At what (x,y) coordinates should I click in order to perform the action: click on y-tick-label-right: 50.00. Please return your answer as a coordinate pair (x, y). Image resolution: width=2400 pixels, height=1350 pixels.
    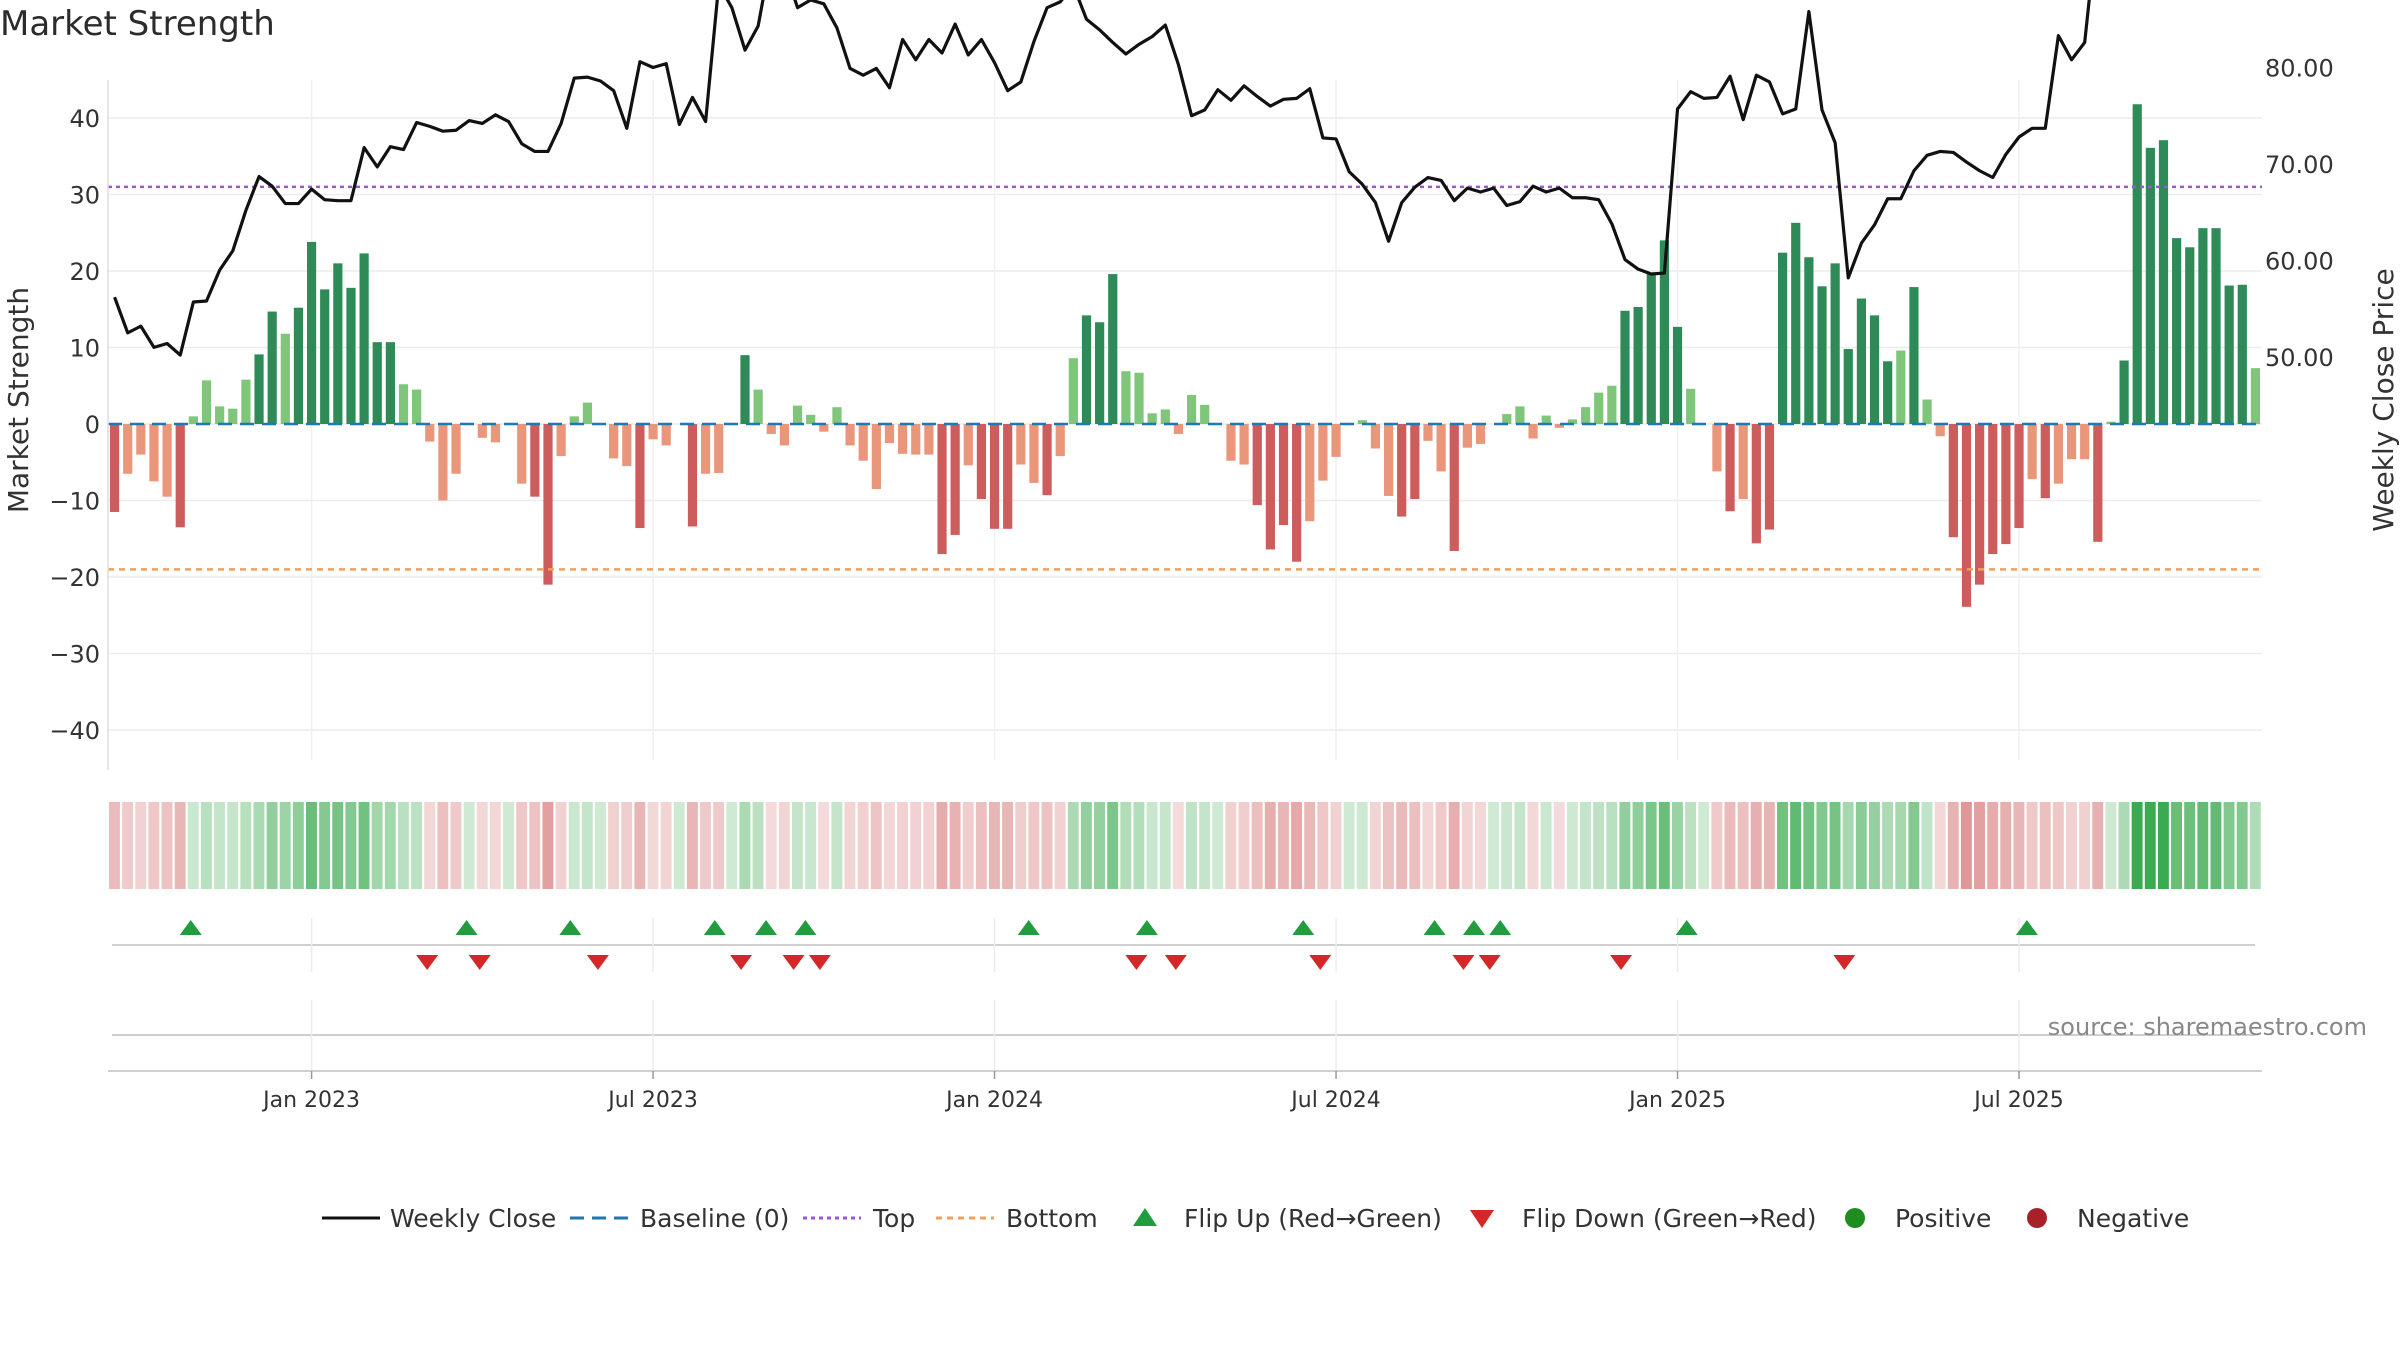
    Looking at the image, I should click on (2299, 358).